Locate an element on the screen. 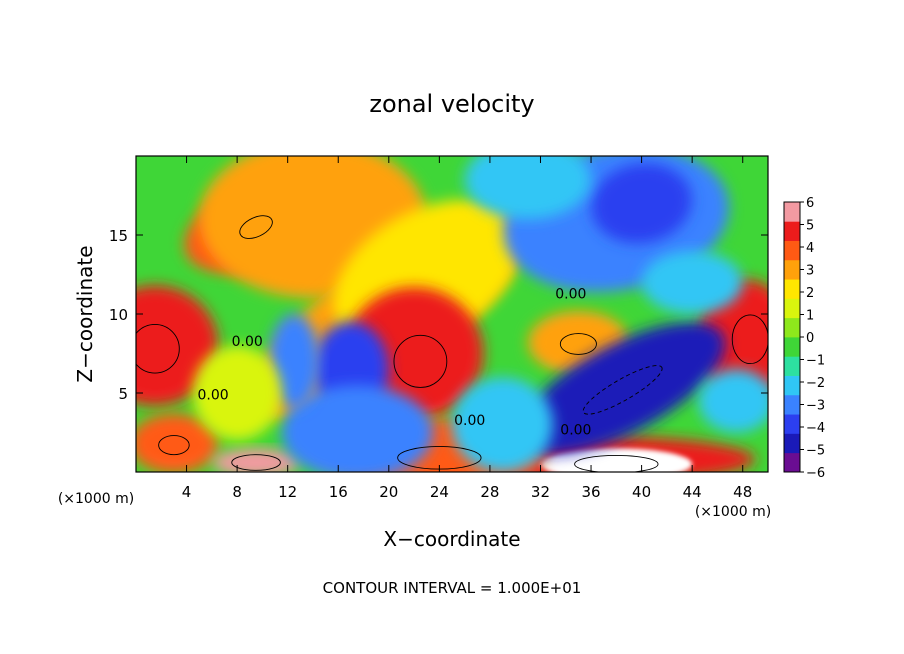 The image size is (904, 654). x-unit-left: (×1000 m) is located at coordinates (96, 499).